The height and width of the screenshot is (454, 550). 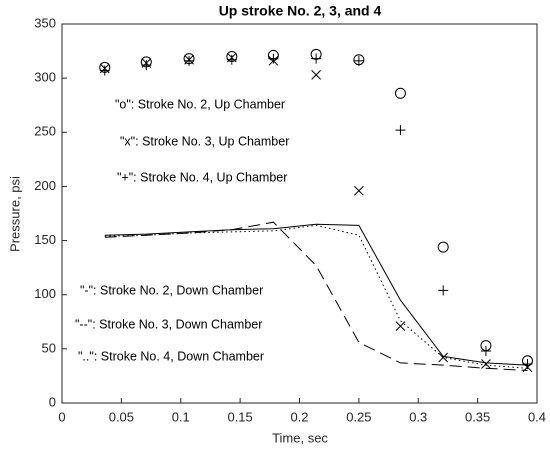 I want to click on y-tick-label: 250, so click(x=45, y=131).